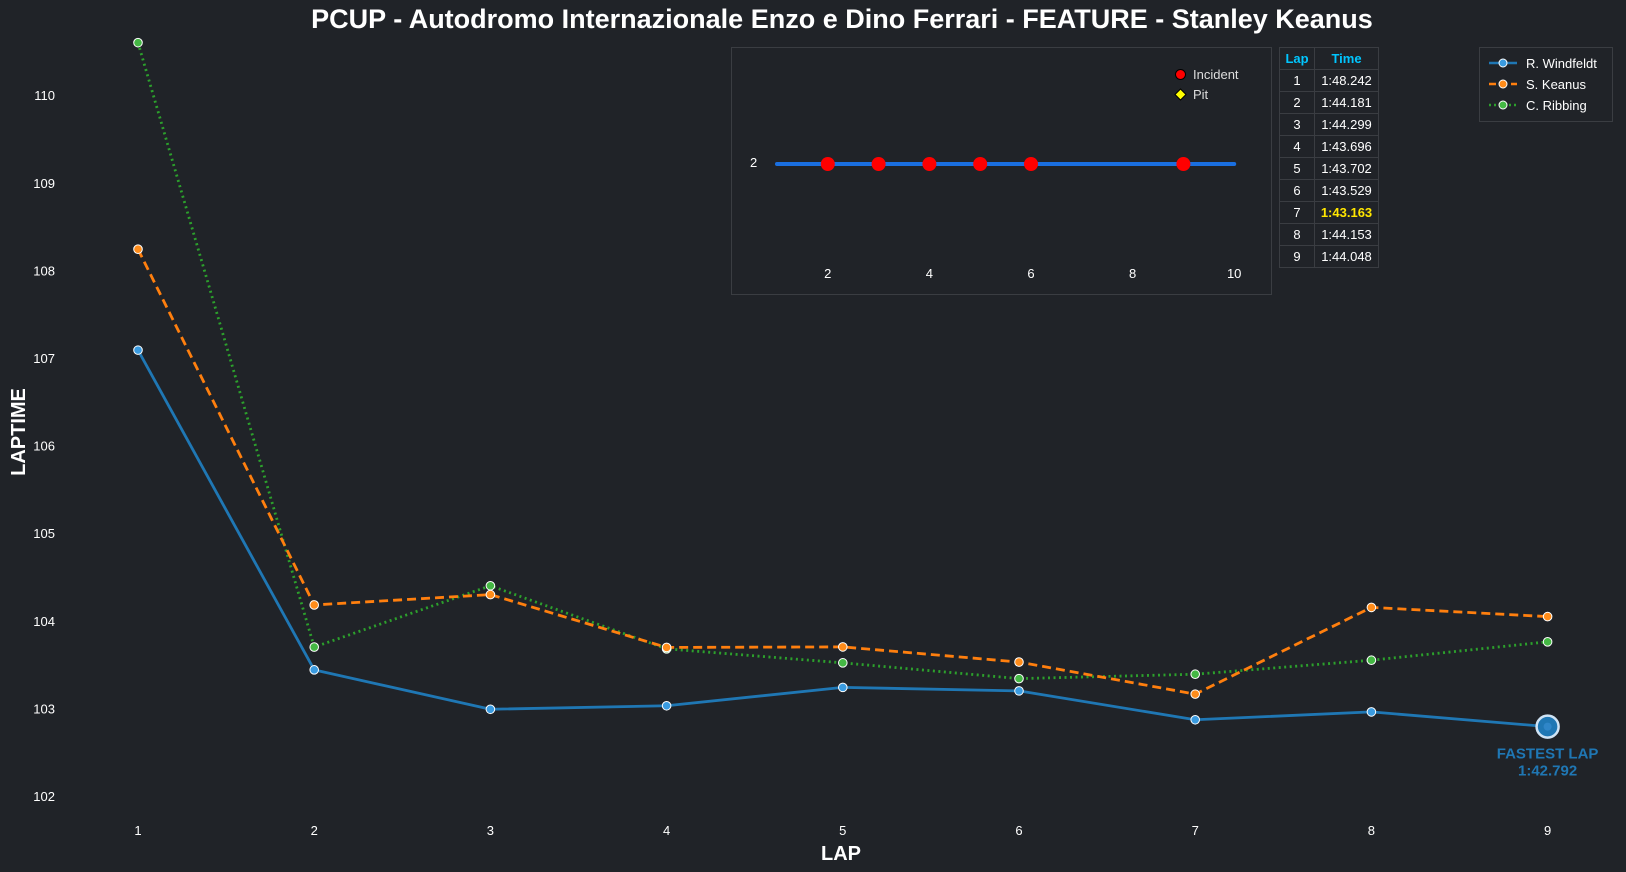 Image resolution: width=1626 pixels, height=872 pixels. Describe the element at coordinates (1548, 754) in the screenshot. I see `fastest-lap-label: FASTEST LAP` at that location.